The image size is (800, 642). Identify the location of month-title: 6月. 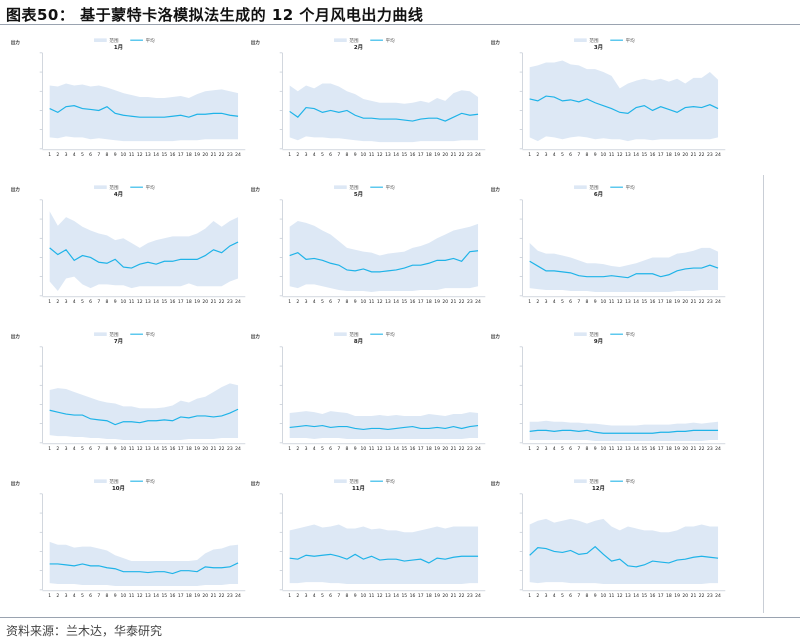
(598, 194).